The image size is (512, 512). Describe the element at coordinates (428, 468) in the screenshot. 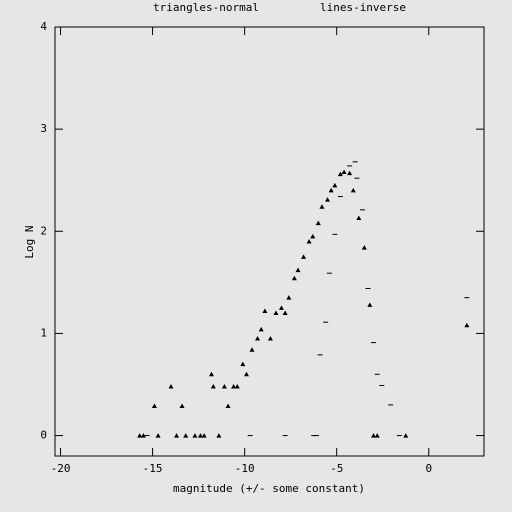

I see `x-tick-label: 0` at that location.